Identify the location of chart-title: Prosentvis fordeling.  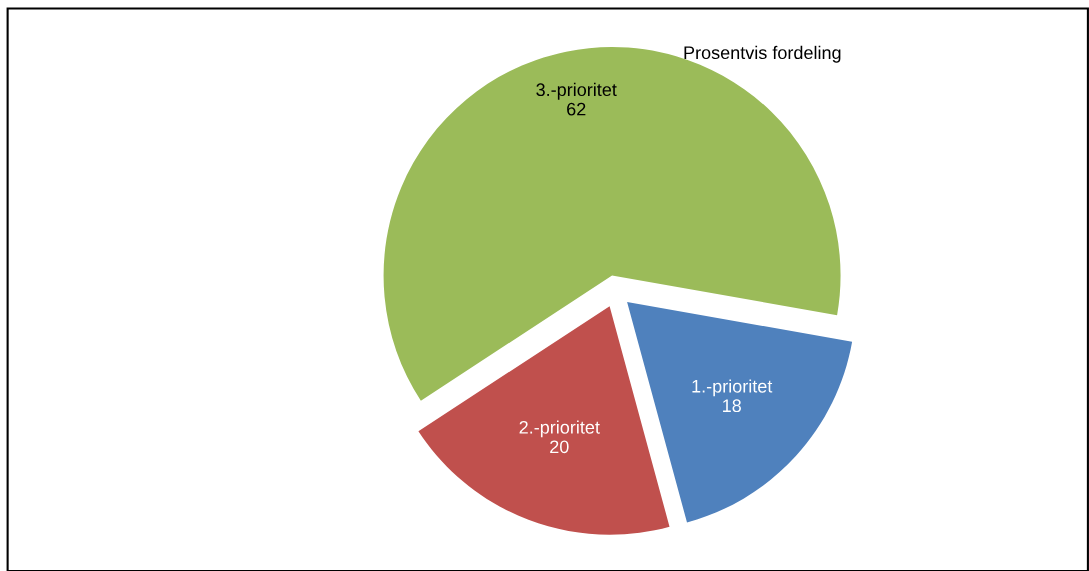
(762, 54).